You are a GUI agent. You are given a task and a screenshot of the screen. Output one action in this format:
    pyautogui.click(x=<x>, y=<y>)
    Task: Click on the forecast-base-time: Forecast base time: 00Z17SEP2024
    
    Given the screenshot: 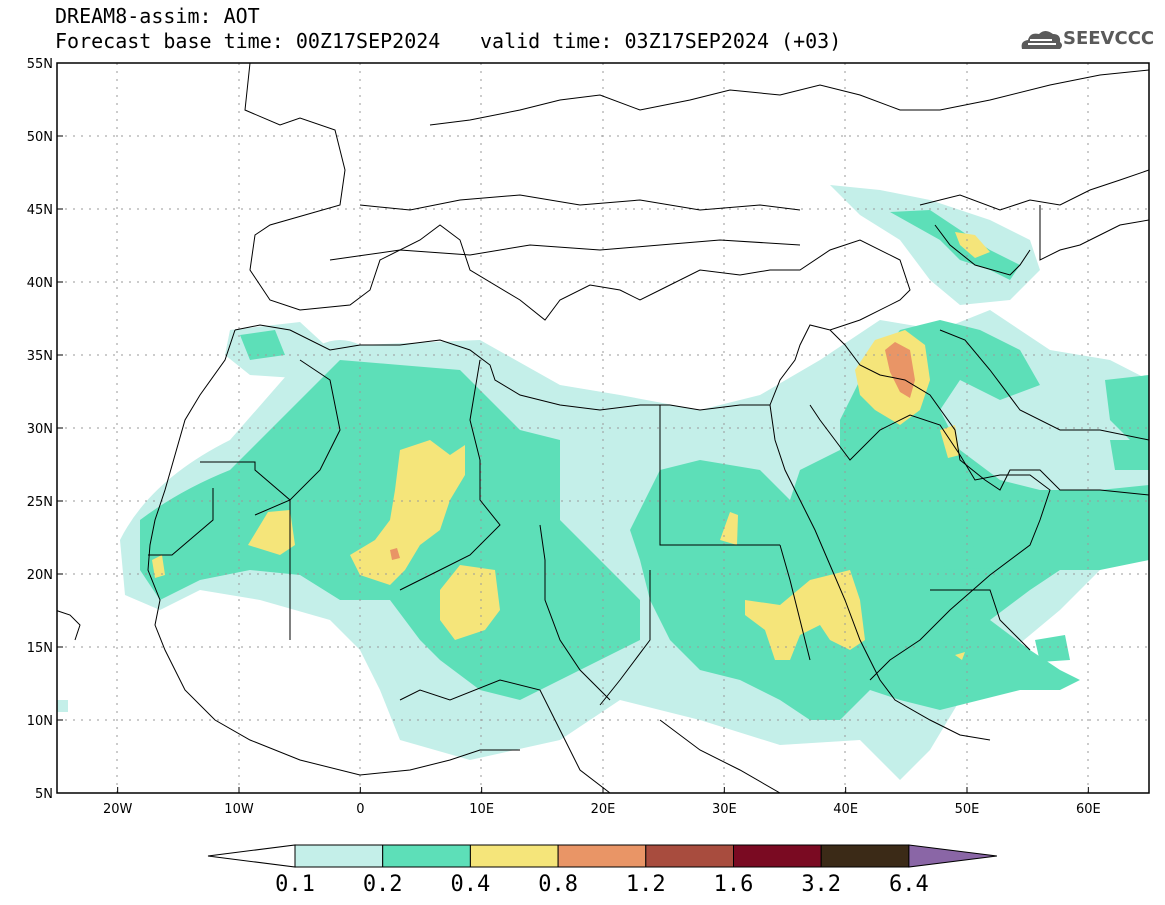 What is the action you would take?
    pyautogui.click(x=248, y=41)
    